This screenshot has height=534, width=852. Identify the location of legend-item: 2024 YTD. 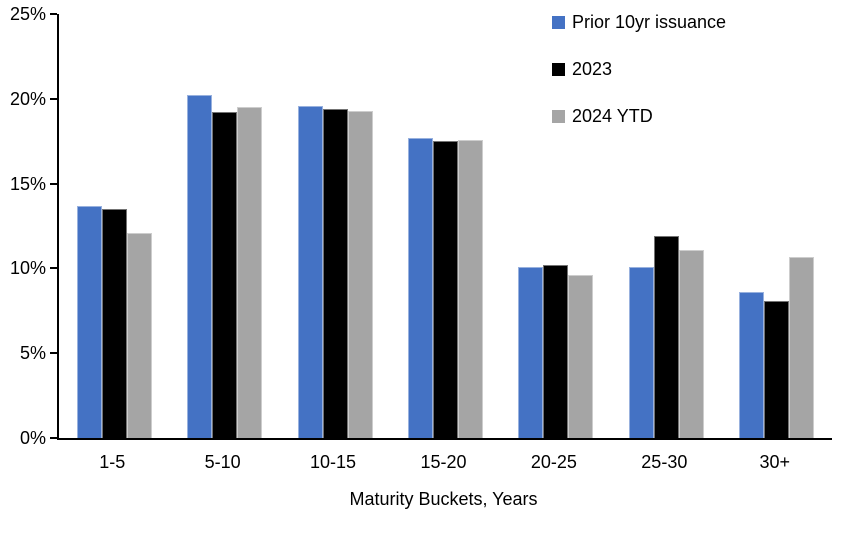
(639, 116).